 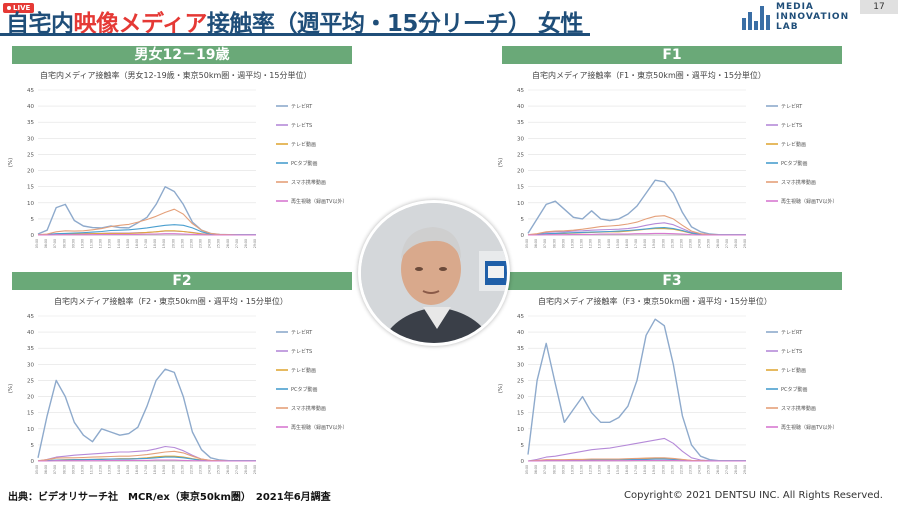 What do you see at coordinates (146, 469) in the screenshot?
I see `x-tick-label: 17:00` at bounding box center [146, 469].